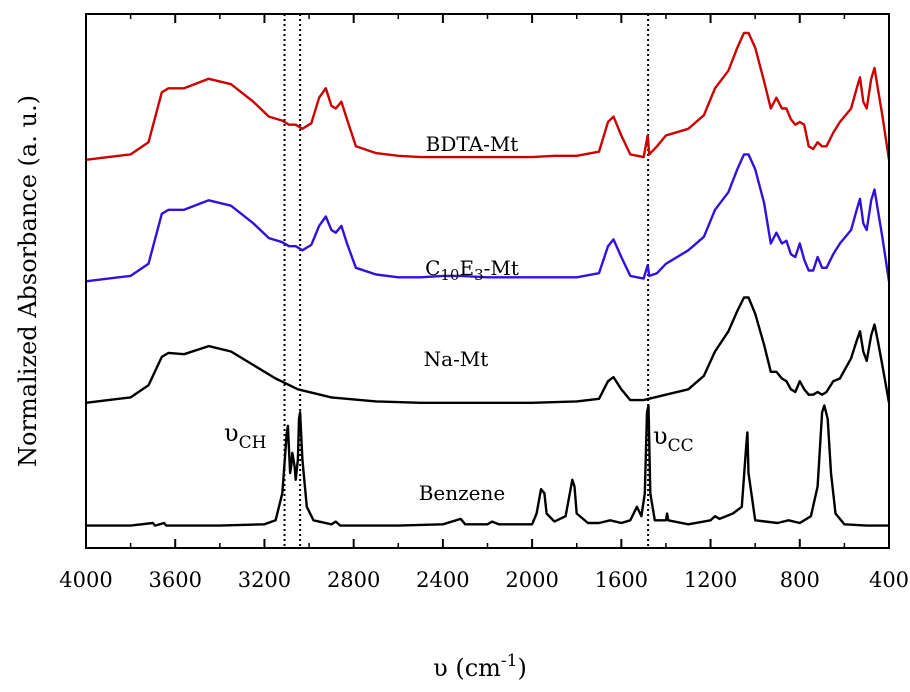 The image size is (910, 692). Describe the element at coordinates (85, 580) in the screenshot. I see `x-tick-label-4000: 4000` at that location.